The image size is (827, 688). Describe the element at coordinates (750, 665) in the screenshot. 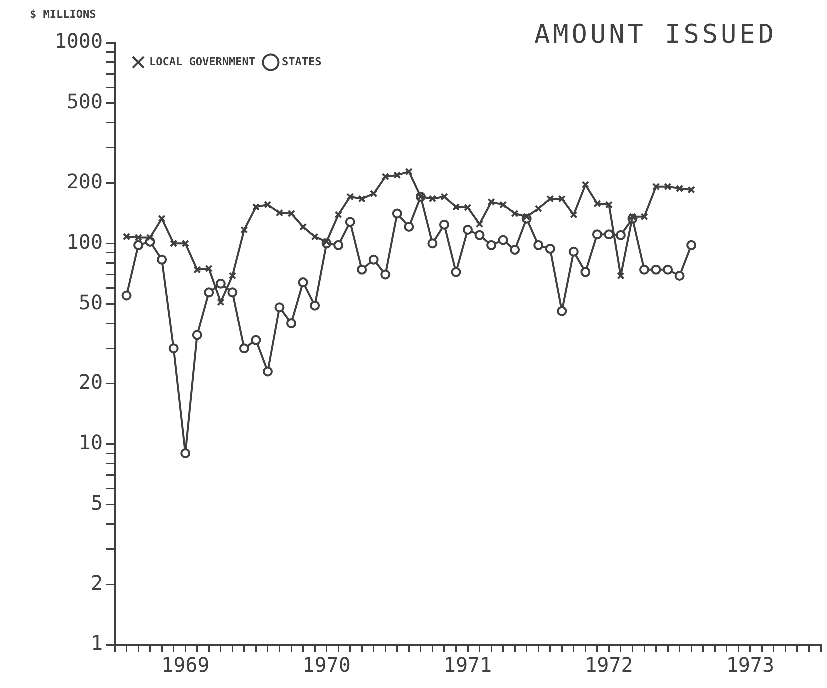

I see `x-tick-label: 1973` at that location.